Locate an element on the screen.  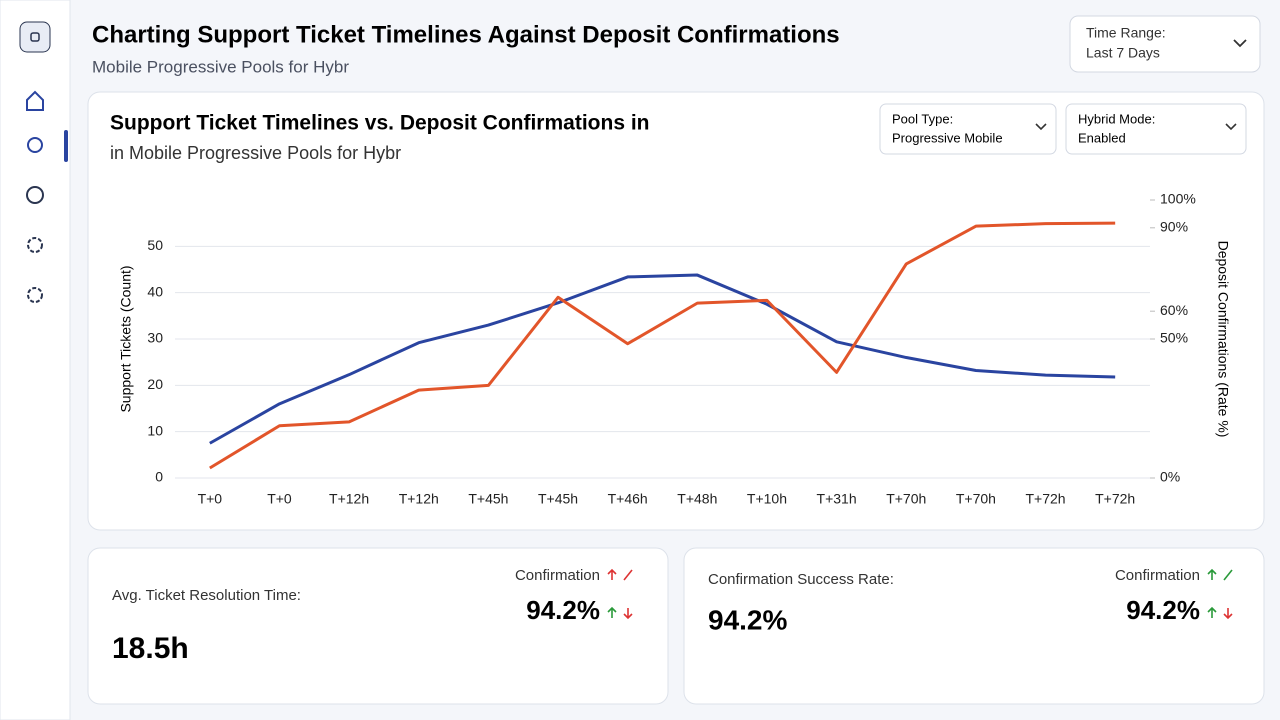
page-subtitle: Mobile Progressive Pools for Hybr is located at coordinates (220, 66).